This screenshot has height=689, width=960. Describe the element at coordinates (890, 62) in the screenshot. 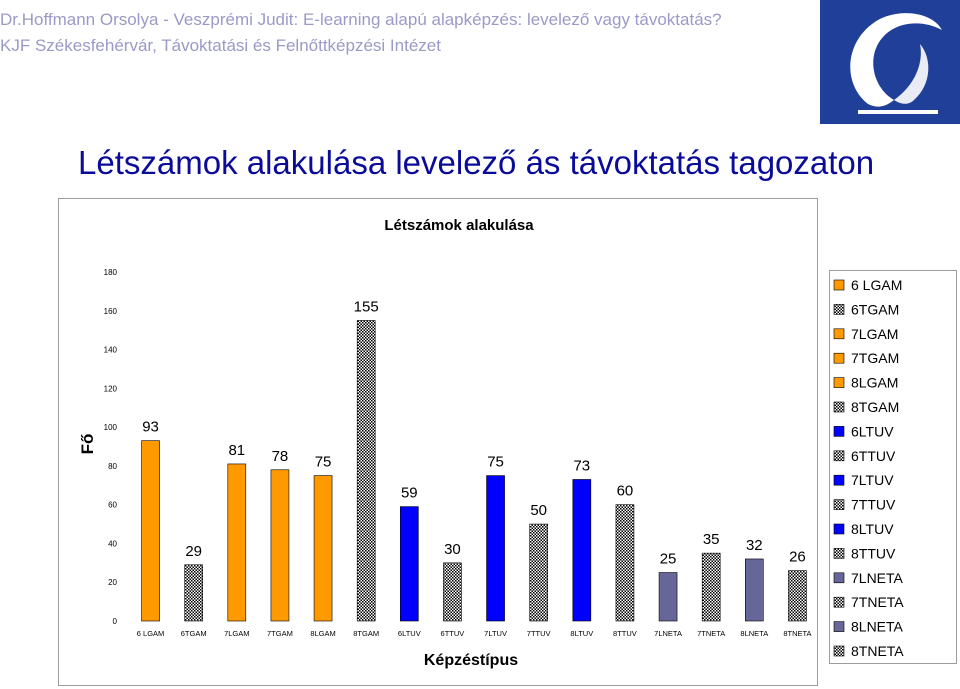

I see `institute-logo` at that location.